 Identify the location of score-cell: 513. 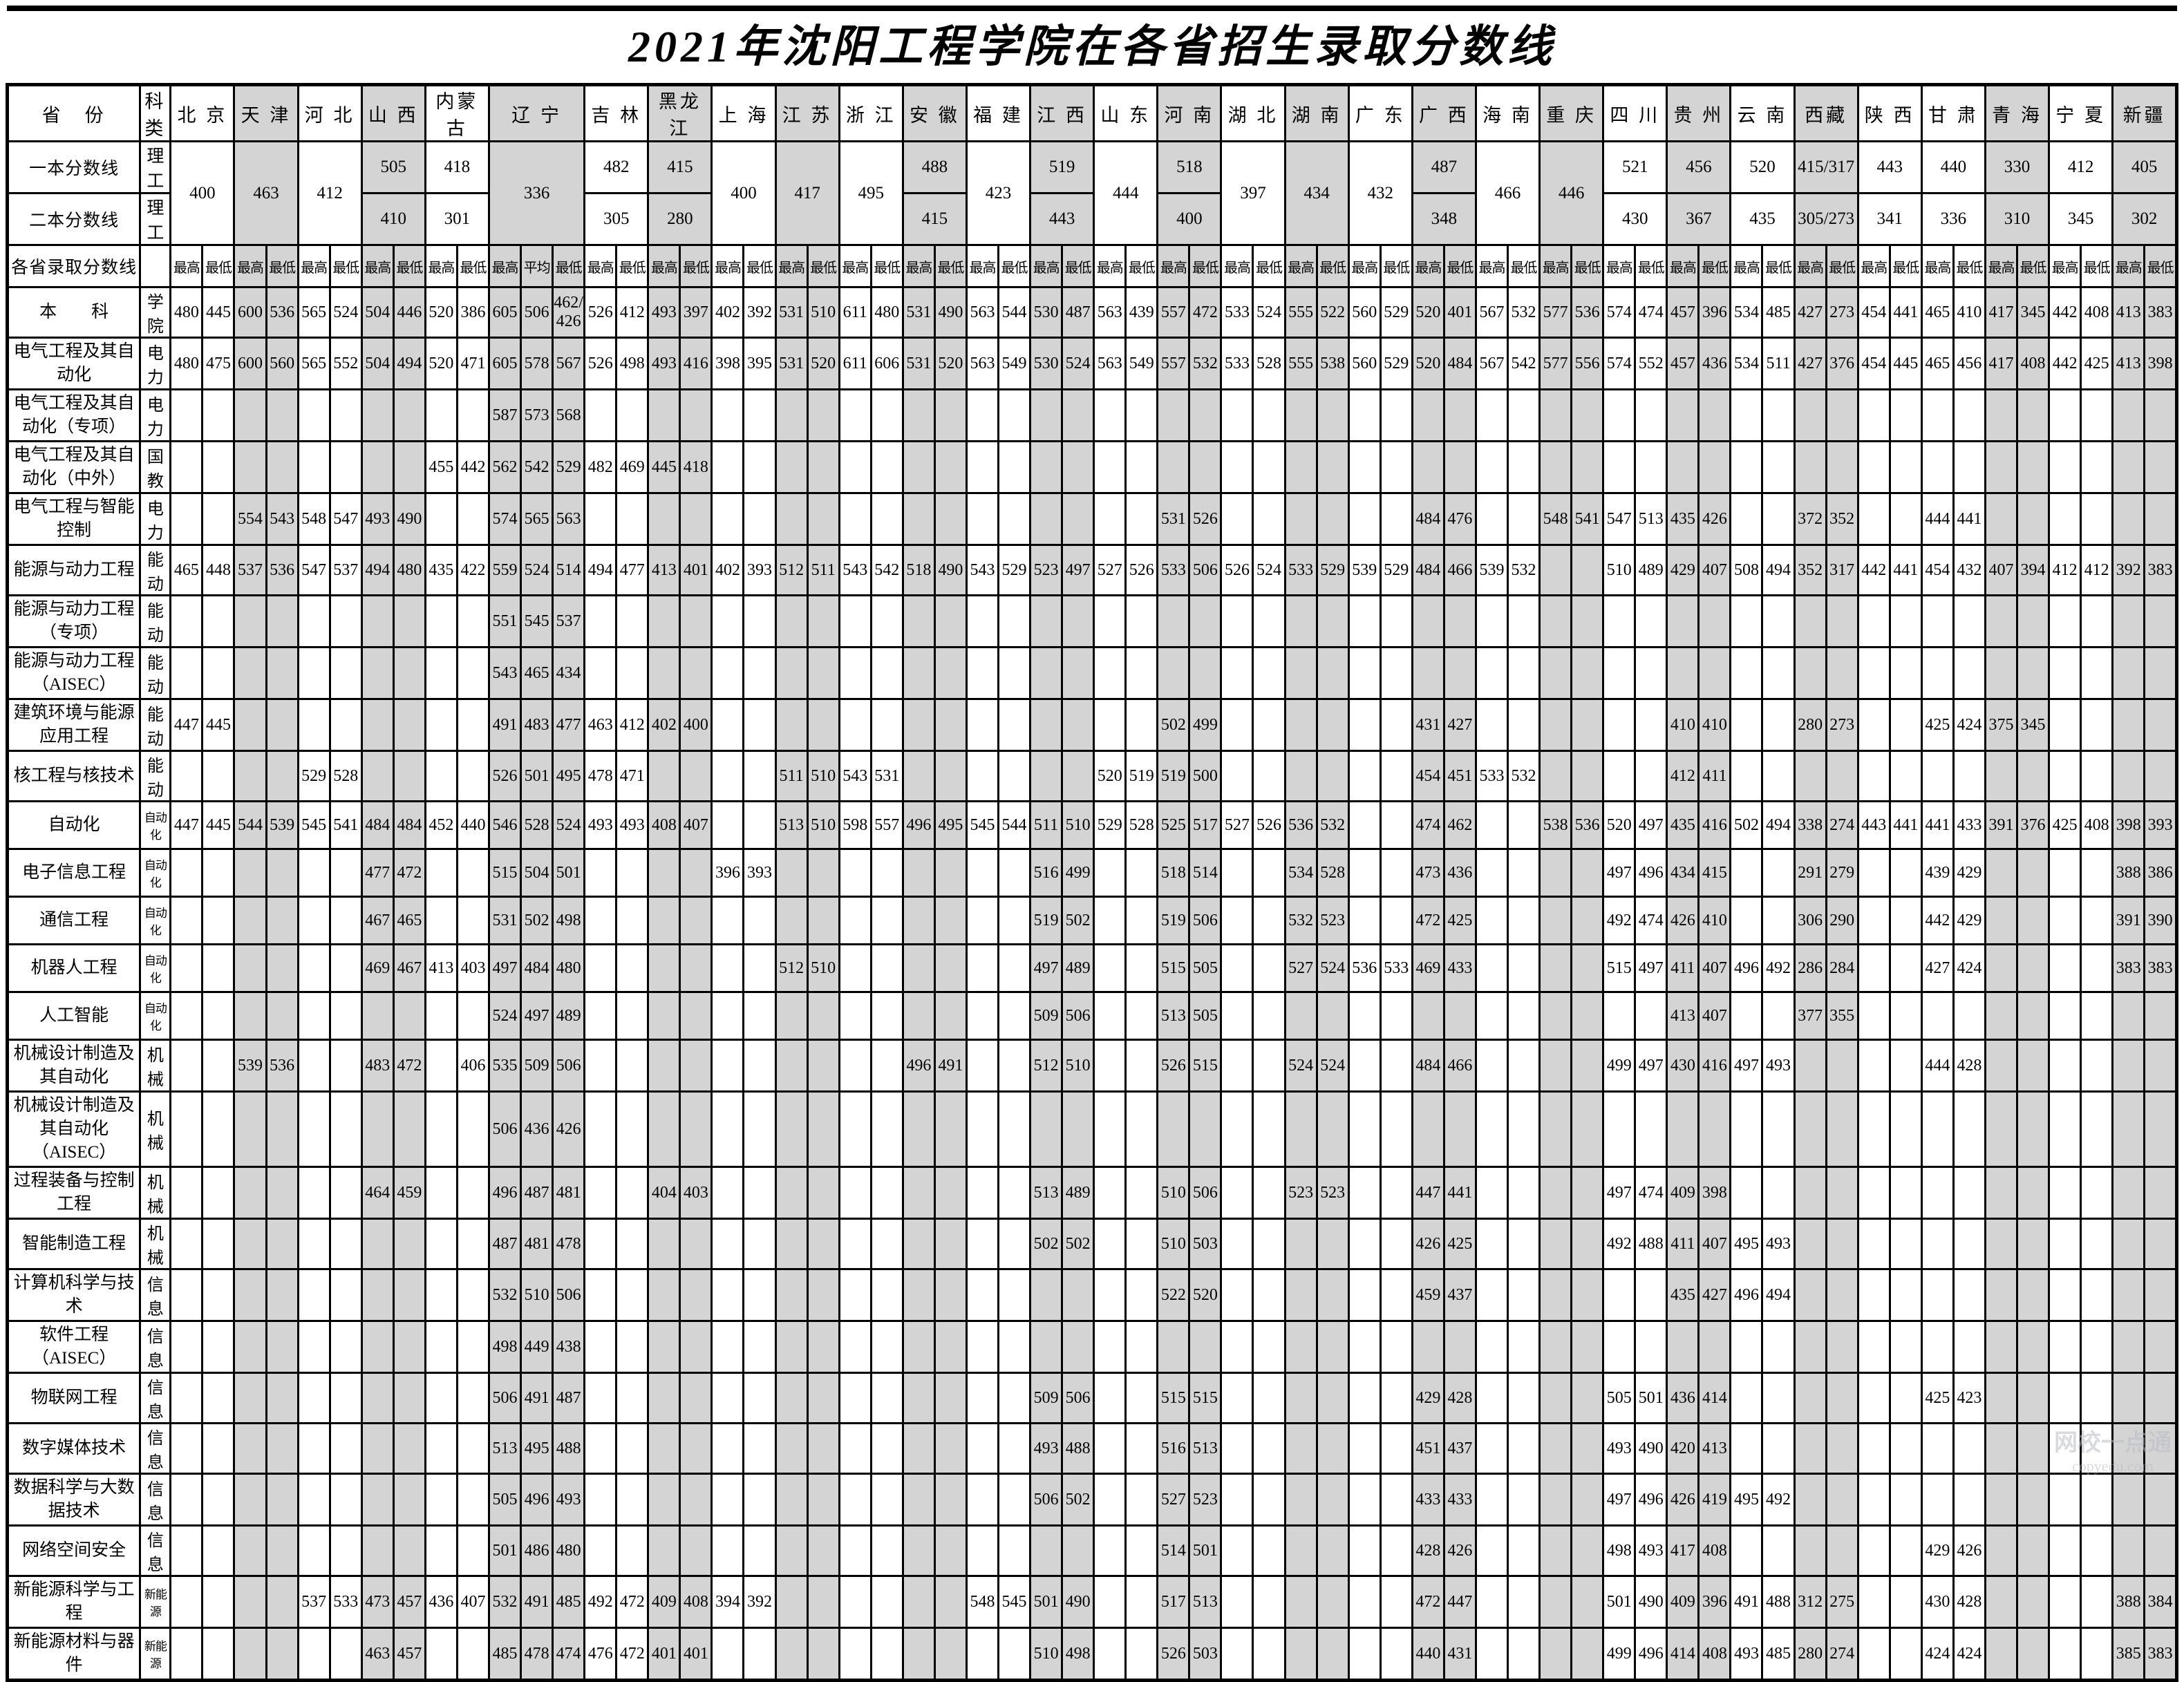
(791, 825).